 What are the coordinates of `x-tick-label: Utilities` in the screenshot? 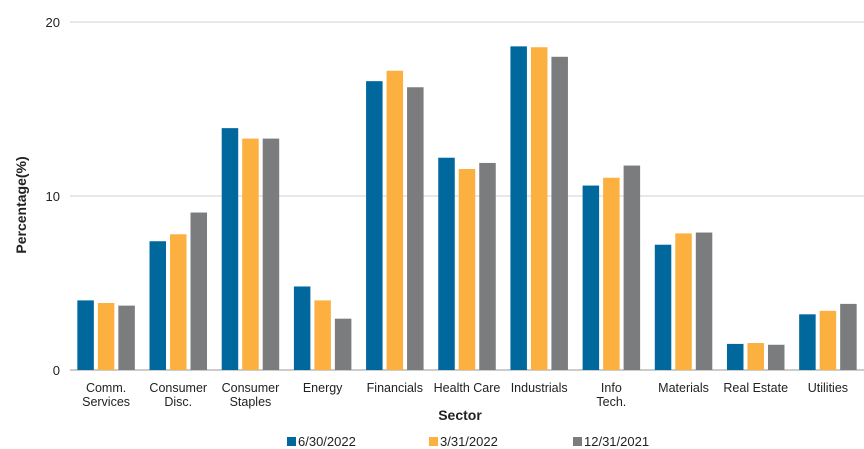 It's located at (828, 388).